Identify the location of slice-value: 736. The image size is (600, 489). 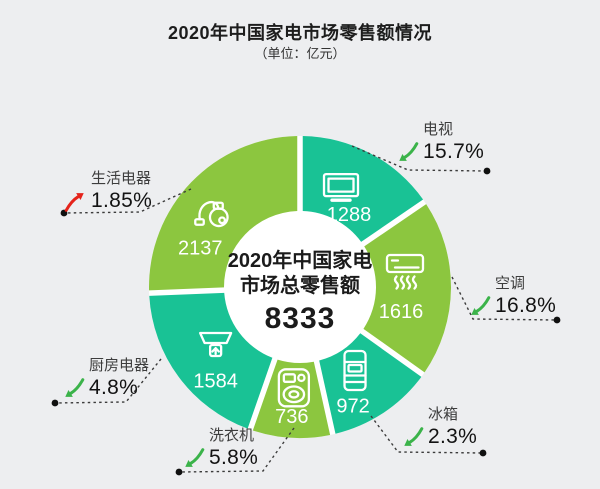
(291, 417).